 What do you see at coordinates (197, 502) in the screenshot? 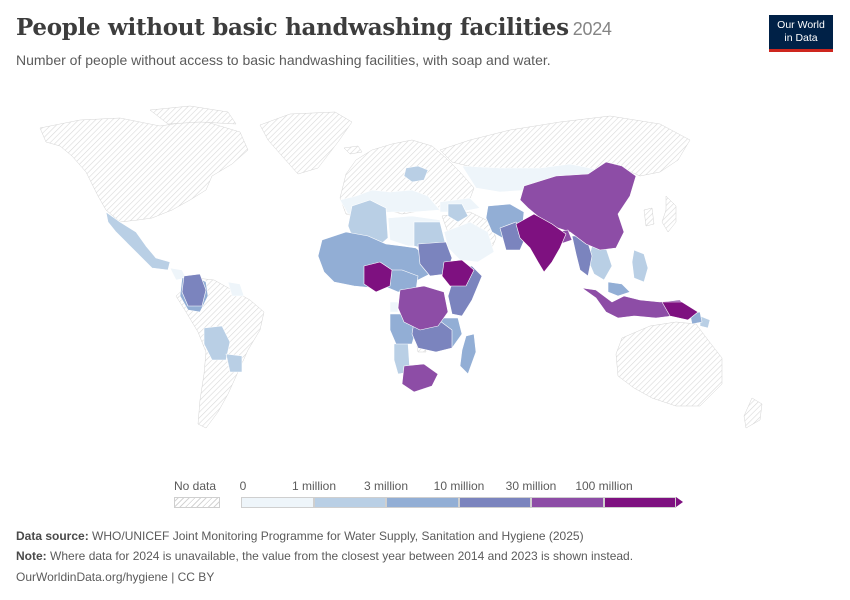
I see `no-data-swatch` at bounding box center [197, 502].